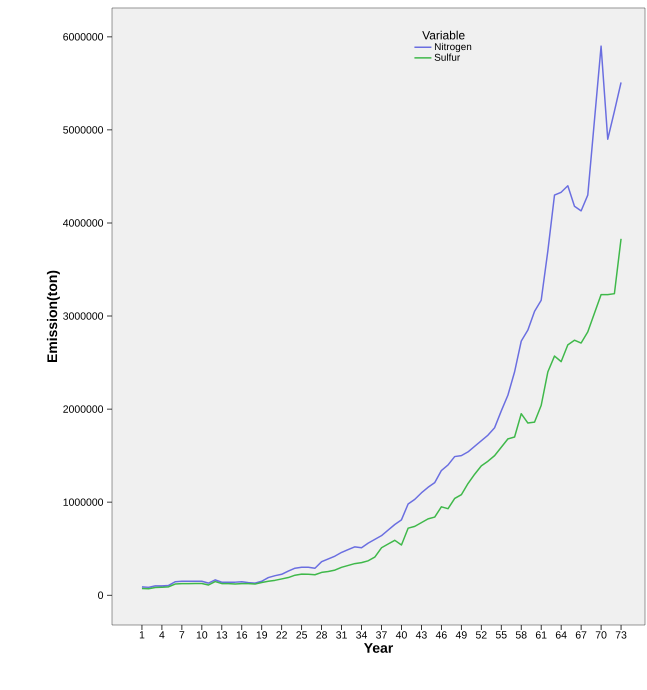  I want to click on y-tick-label: 5000000, so click(83, 130).